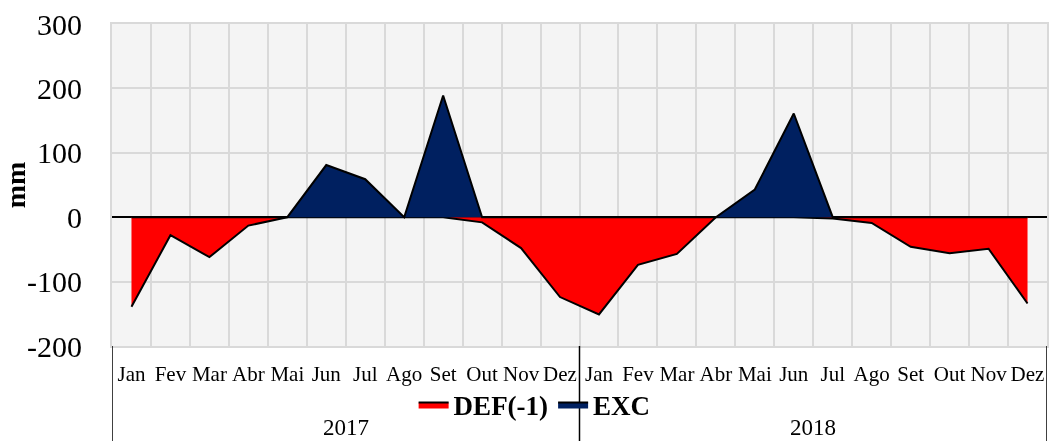 This screenshot has height=441, width=1051. What do you see at coordinates (59, 88) in the screenshot?
I see `y-tick-label: 200` at bounding box center [59, 88].